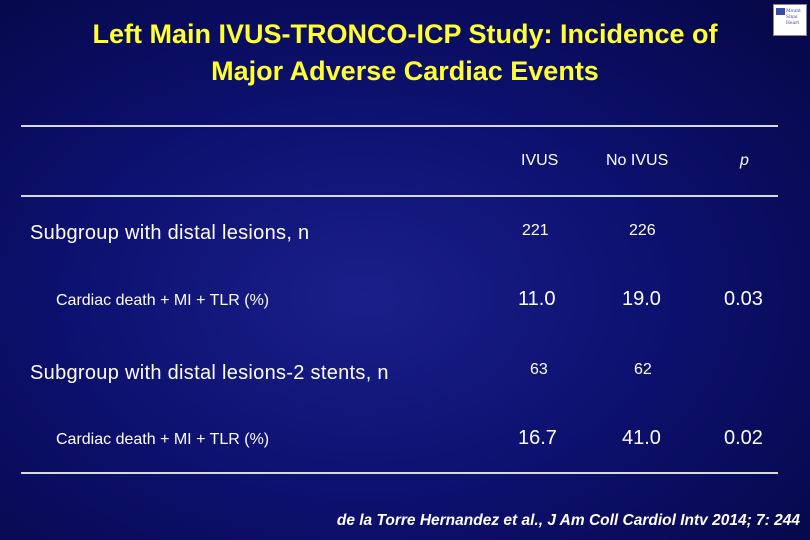  Describe the element at coordinates (539, 369) in the screenshot. I see `cell-ivus-2-stents-n: 63` at that location.